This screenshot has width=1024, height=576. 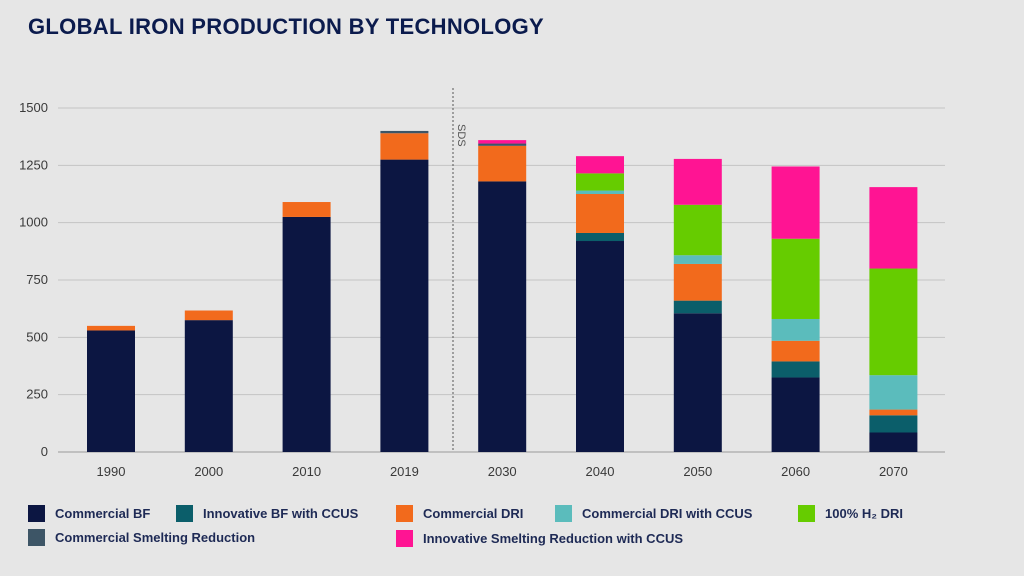 I want to click on y-tick-label: 250, so click(x=37, y=394).